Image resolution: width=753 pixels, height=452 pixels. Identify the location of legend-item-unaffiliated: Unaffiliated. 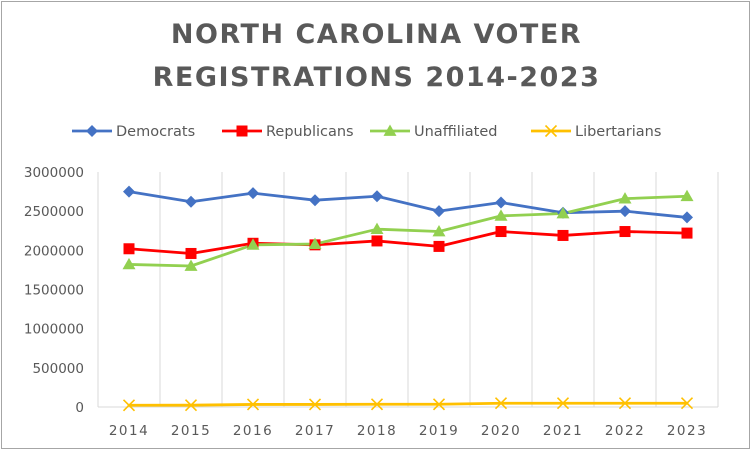
(433, 132).